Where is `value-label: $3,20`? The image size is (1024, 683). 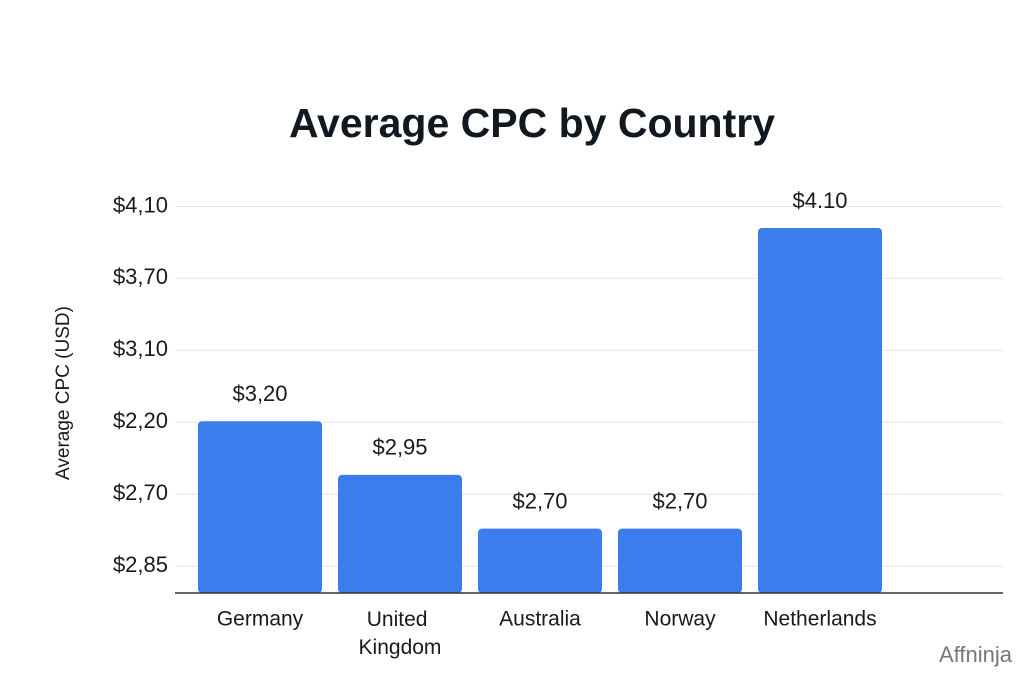
value-label: $3,20 is located at coordinates (259, 393).